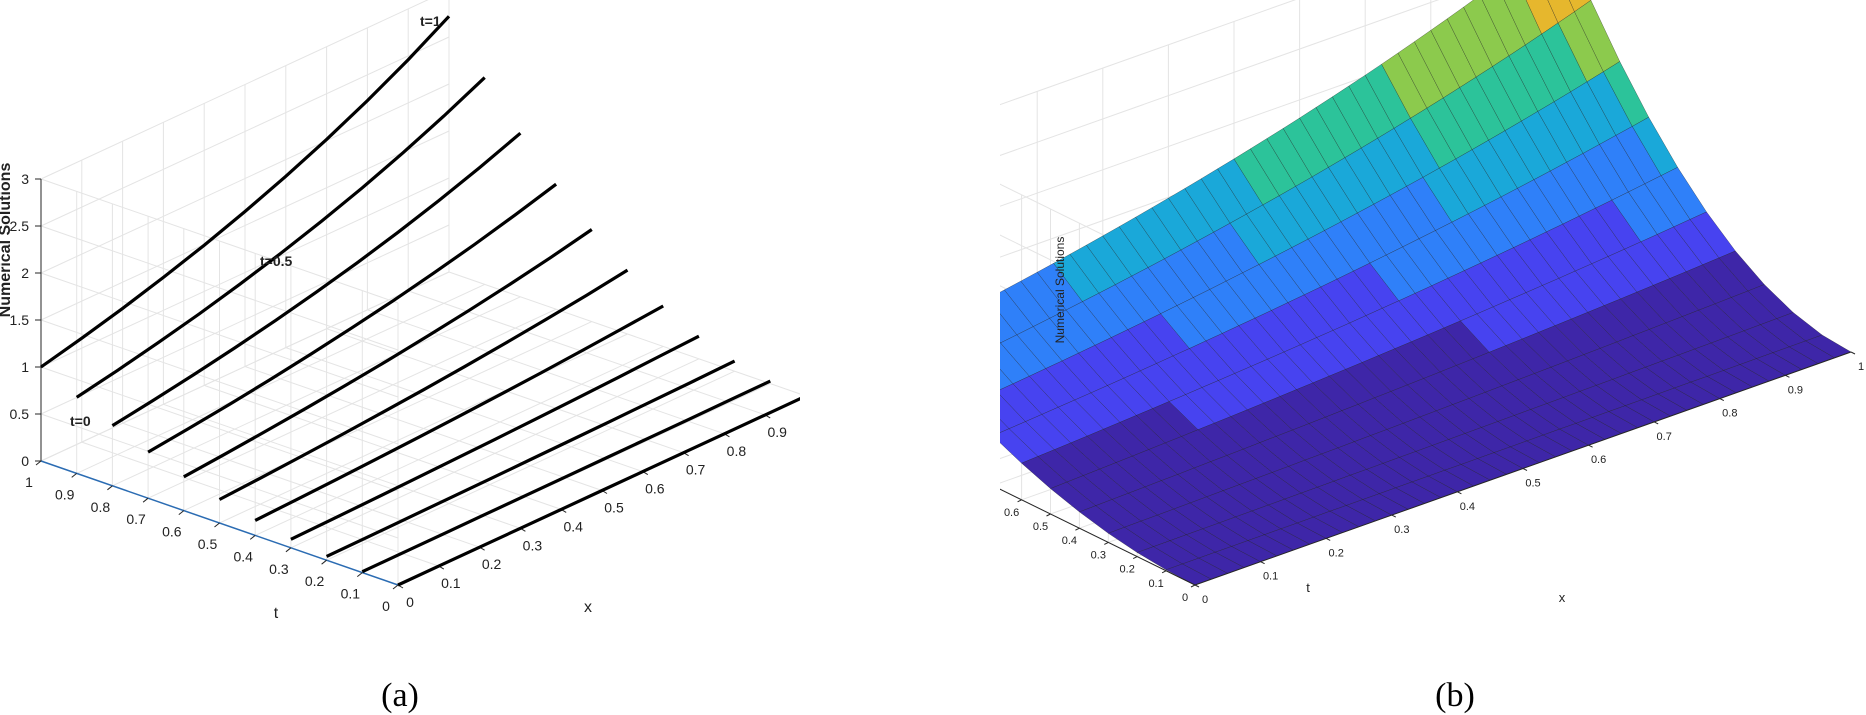  Describe the element at coordinates (136, 519) in the screenshot. I see `panel-a-t-tick-label: 0.7` at that location.